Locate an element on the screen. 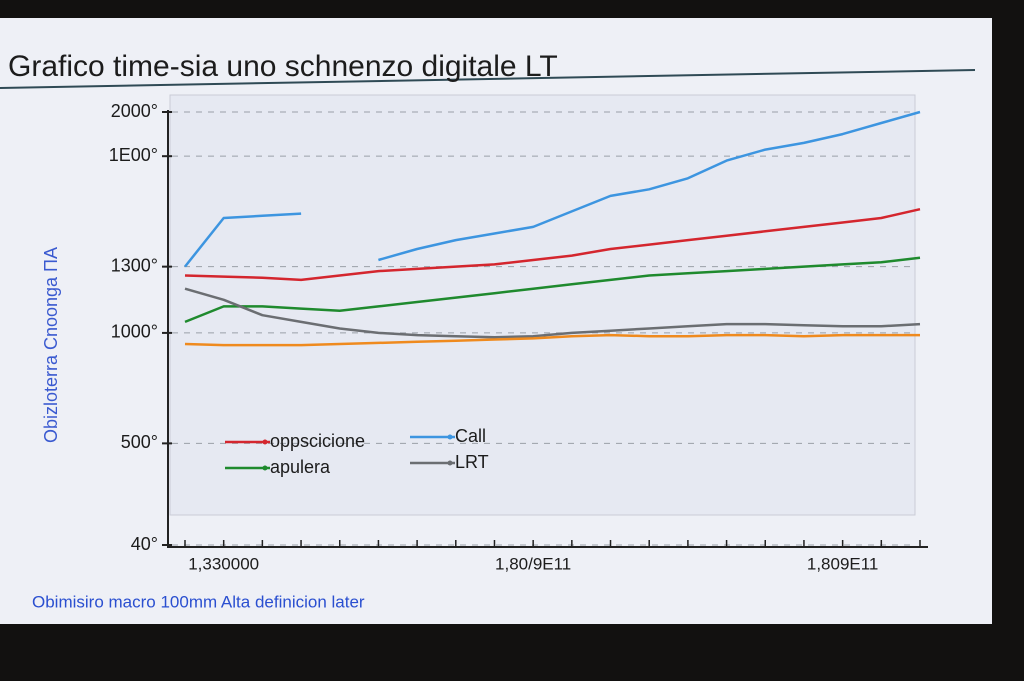  y-tick-label: 2000° is located at coordinates (134, 111).